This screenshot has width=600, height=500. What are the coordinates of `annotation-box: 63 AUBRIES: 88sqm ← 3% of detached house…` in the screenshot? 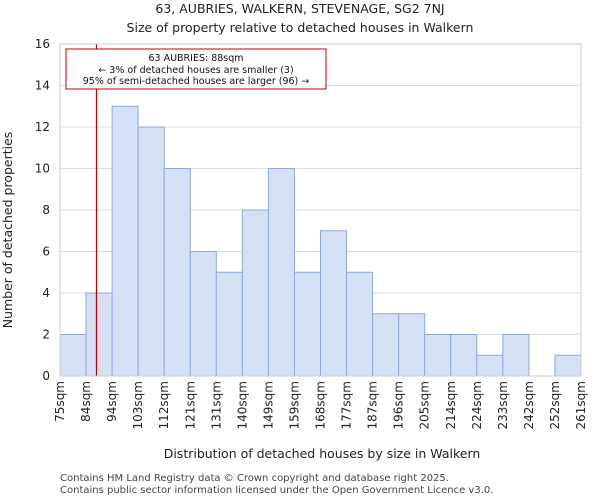 It's located at (196, 69).